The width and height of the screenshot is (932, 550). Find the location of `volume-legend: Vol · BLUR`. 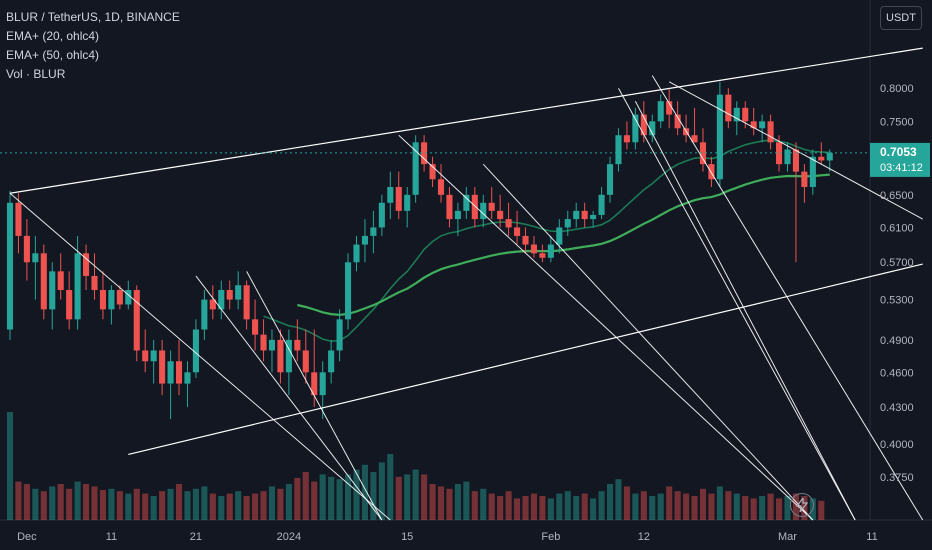

volume-legend: Vol · BLUR is located at coordinates (36, 74).